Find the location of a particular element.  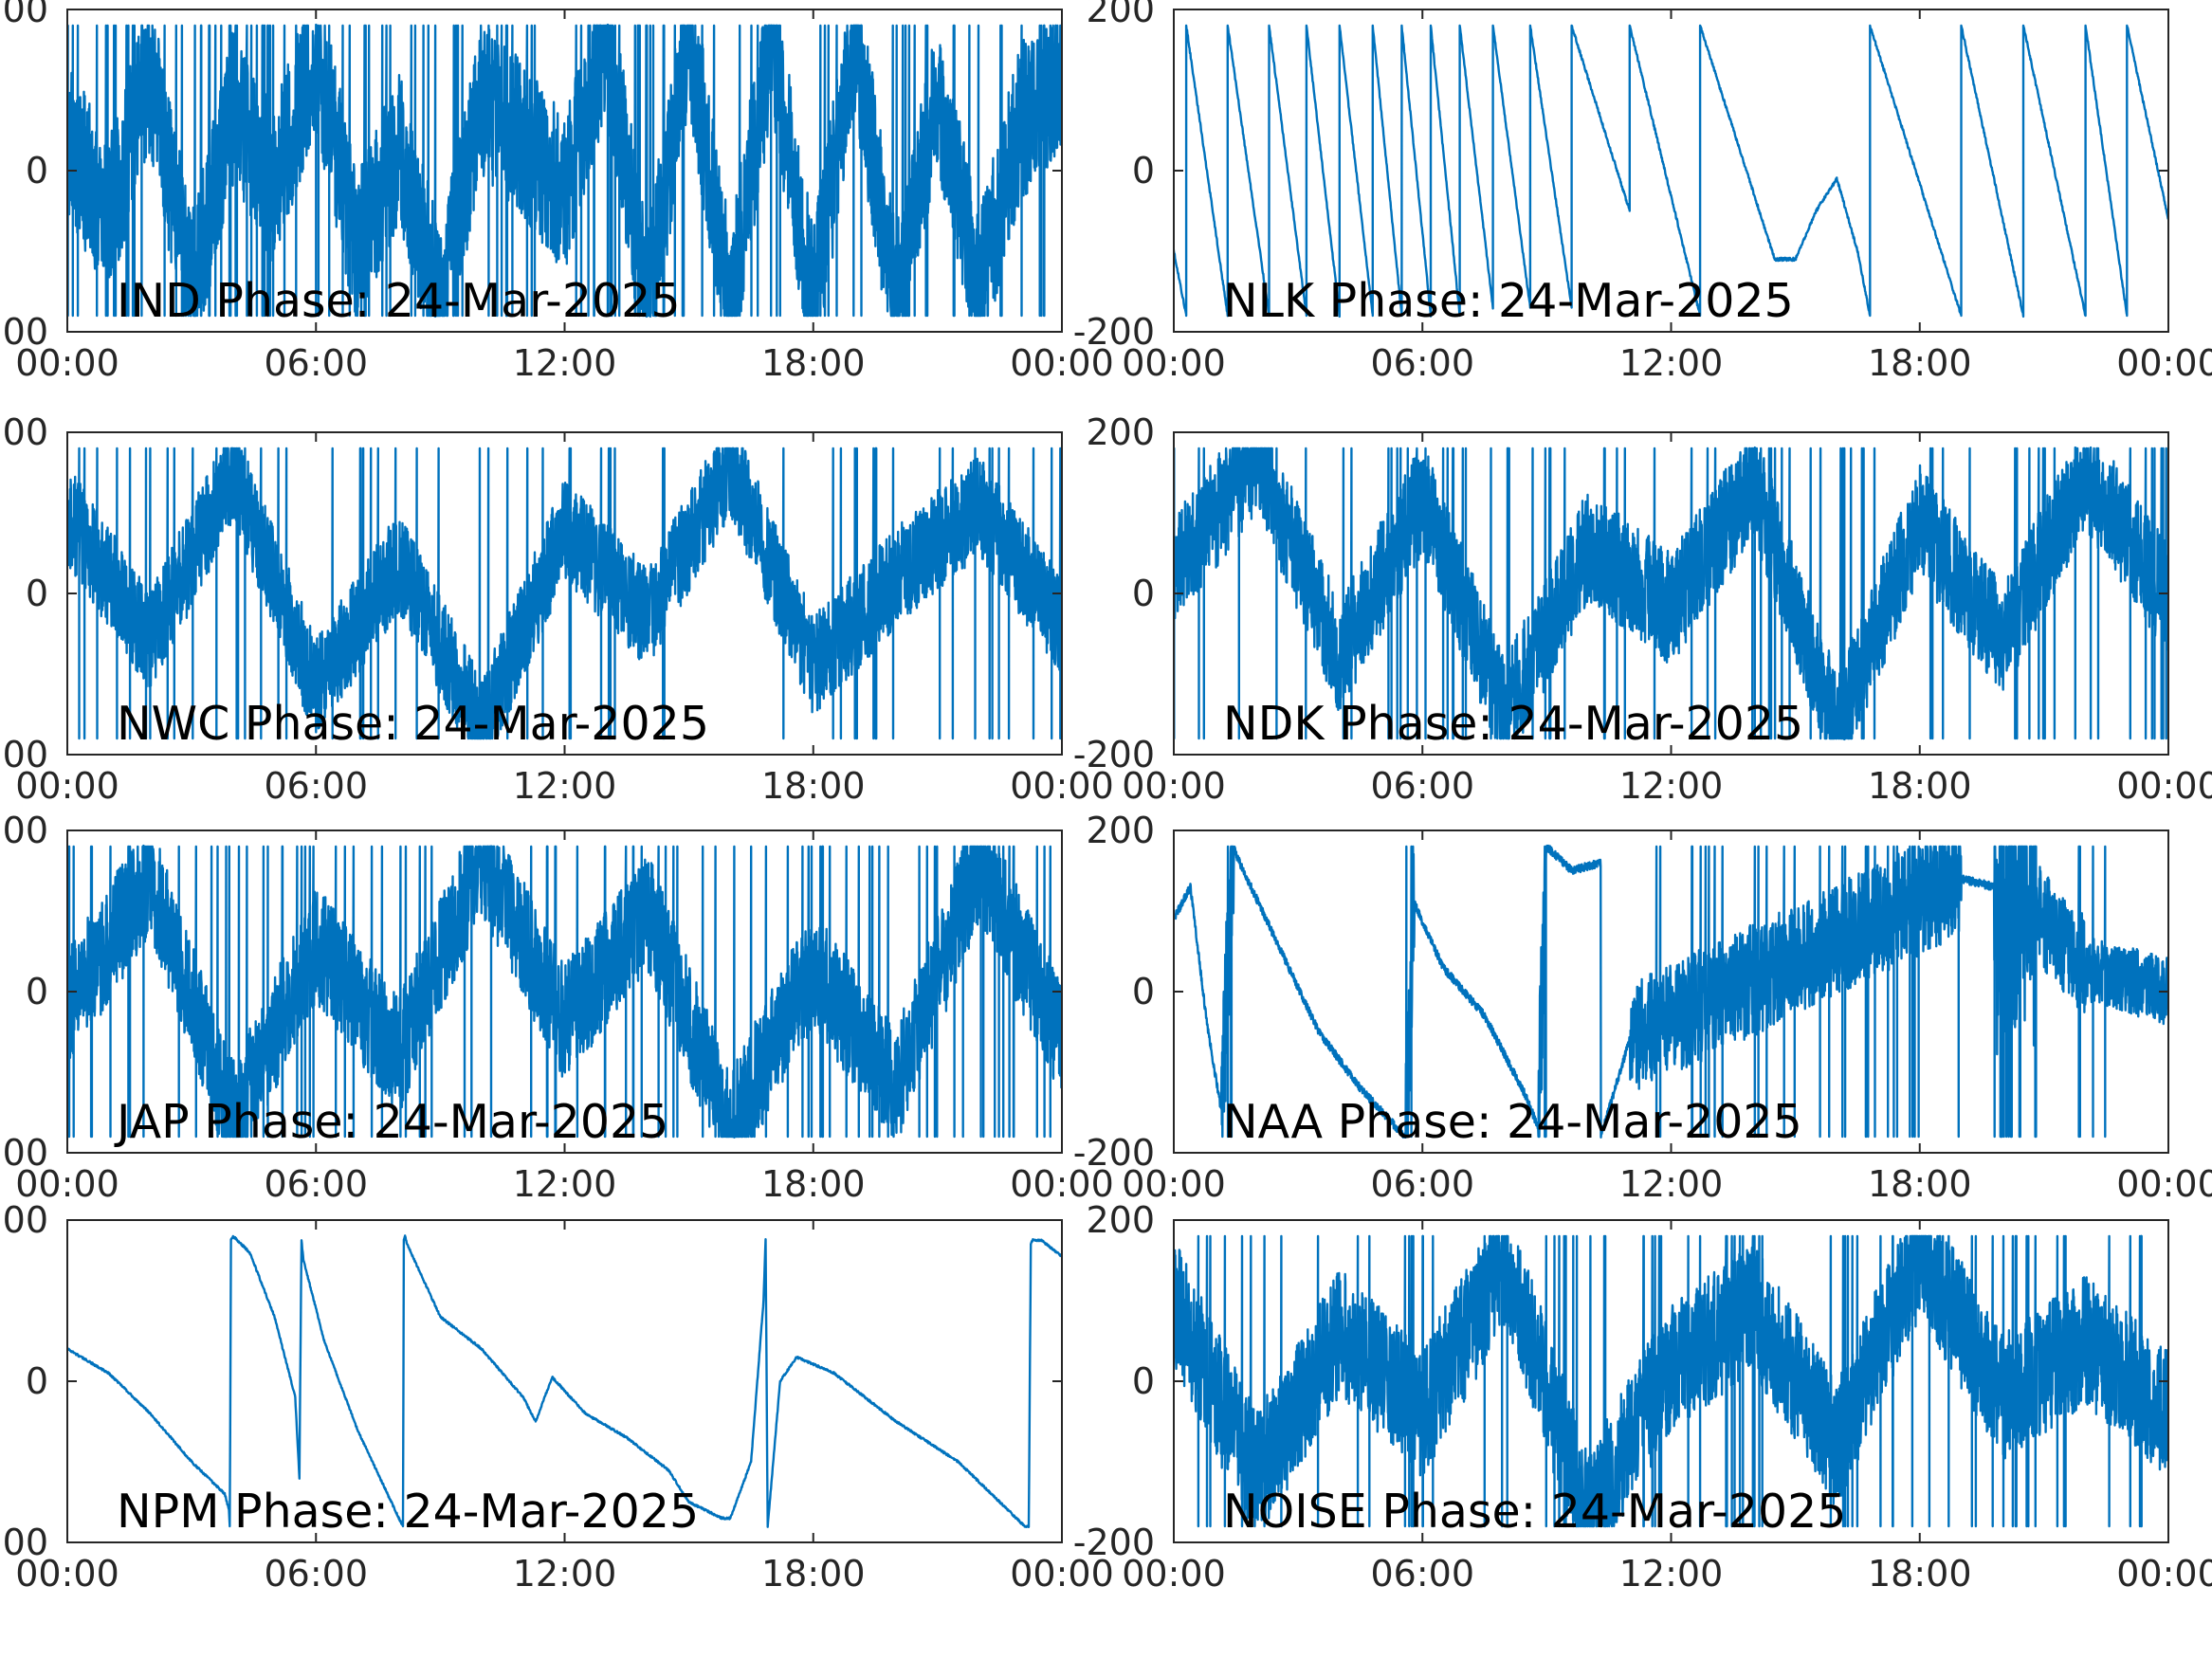

panel-title: NLK Phase: 24-Mar-2025 is located at coordinates (1508, 301).